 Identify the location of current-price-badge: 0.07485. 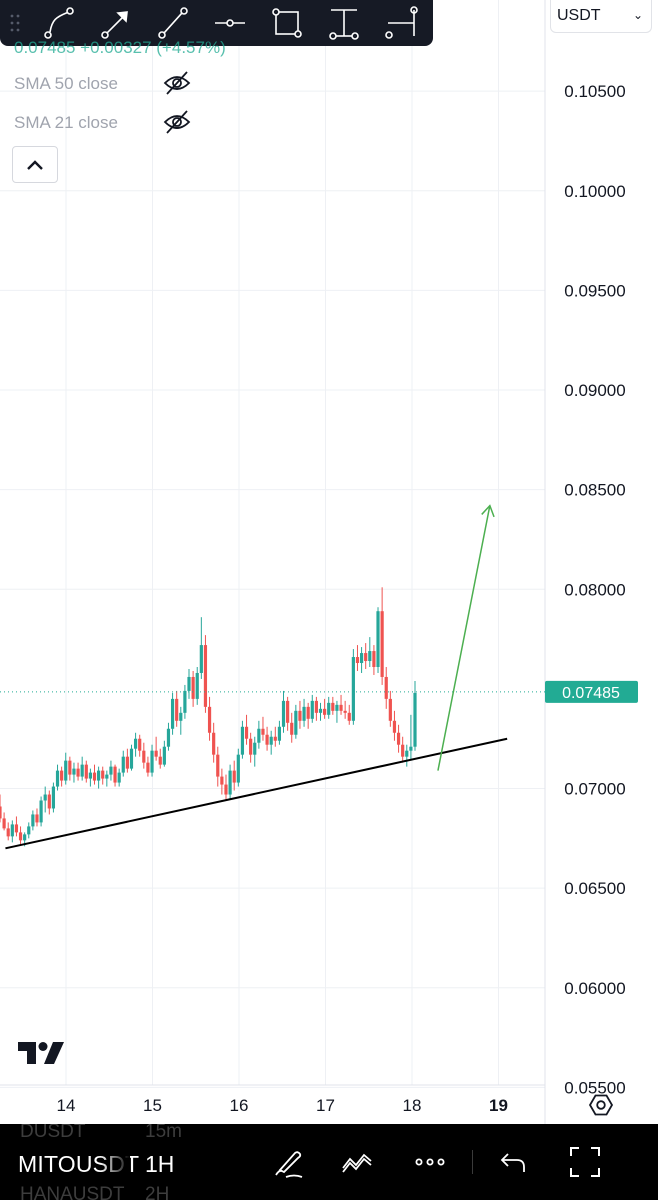
(591, 691).